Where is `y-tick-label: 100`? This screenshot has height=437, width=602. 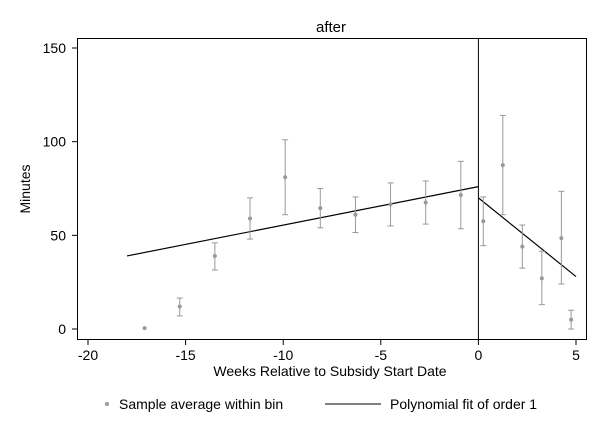
y-tick-label: 100 is located at coordinates (55, 142).